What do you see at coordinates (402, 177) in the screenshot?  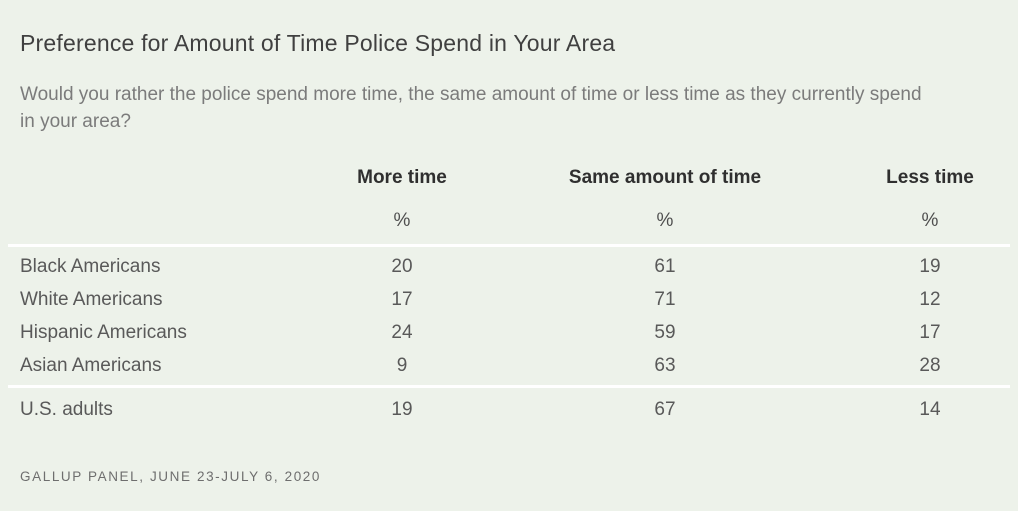 I see `column-header-more-time: More time` at bounding box center [402, 177].